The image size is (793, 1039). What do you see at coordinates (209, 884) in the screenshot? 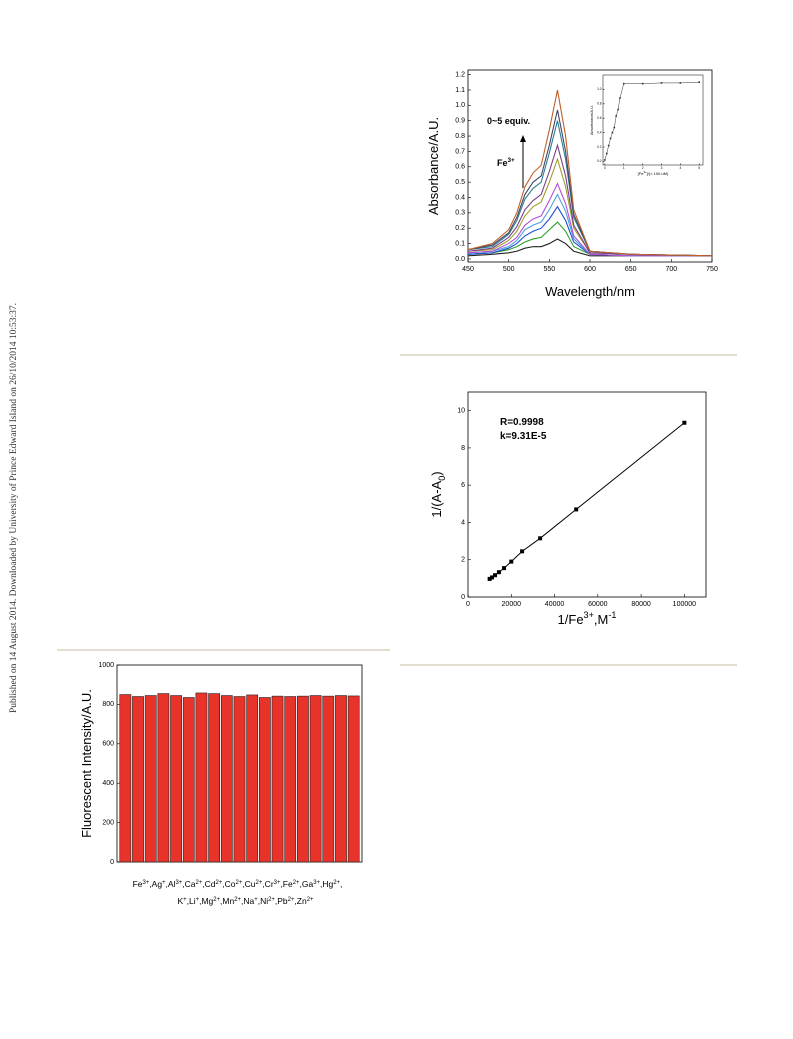
I see `x-axis-caption-part: ,Cd` at bounding box center [209, 884].